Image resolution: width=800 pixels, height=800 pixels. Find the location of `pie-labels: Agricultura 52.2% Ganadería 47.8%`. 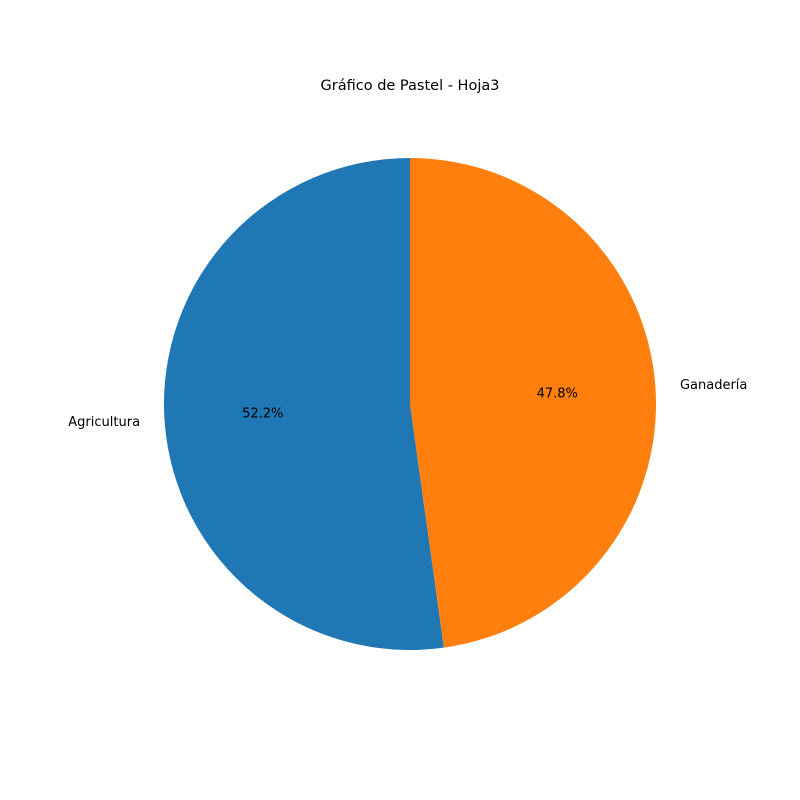

pie-labels: Agricultura 52.2% Ganadería 47.8% is located at coordinates (407, 404).